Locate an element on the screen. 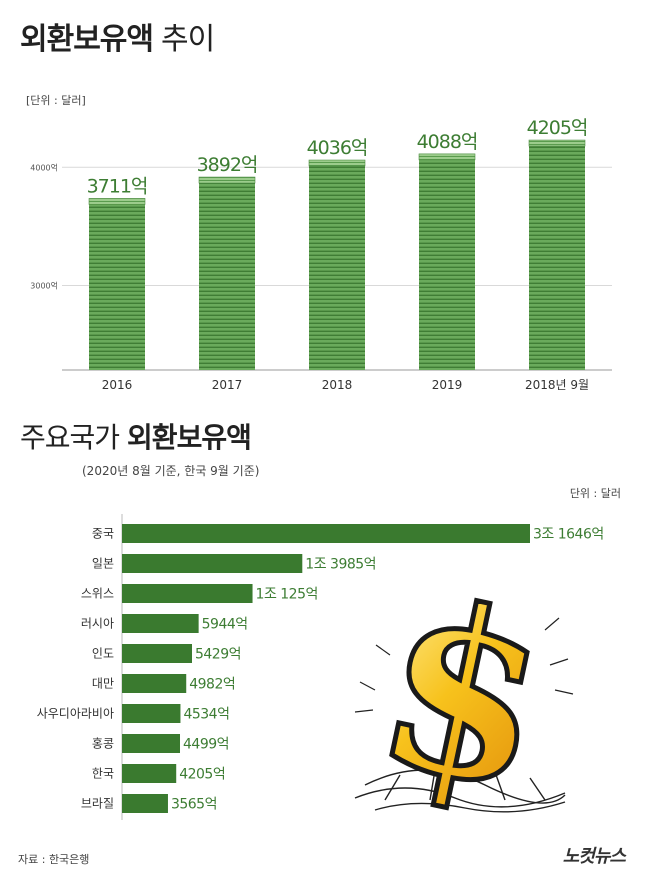 The width and height of the screenshot is (647, 874). category-label: 홍콩 is located at coordinates (103, 744).